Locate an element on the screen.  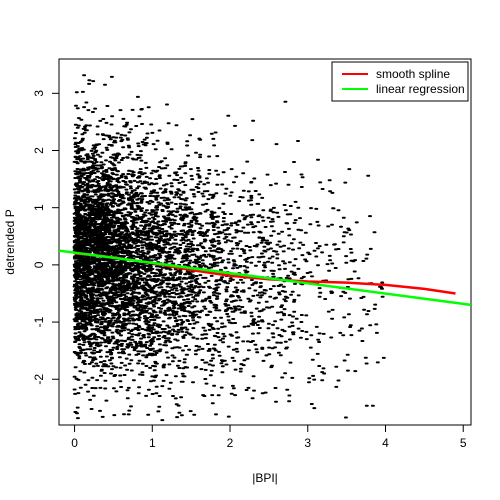
x-tick-label: 1 is located at coordinates (152, 443).